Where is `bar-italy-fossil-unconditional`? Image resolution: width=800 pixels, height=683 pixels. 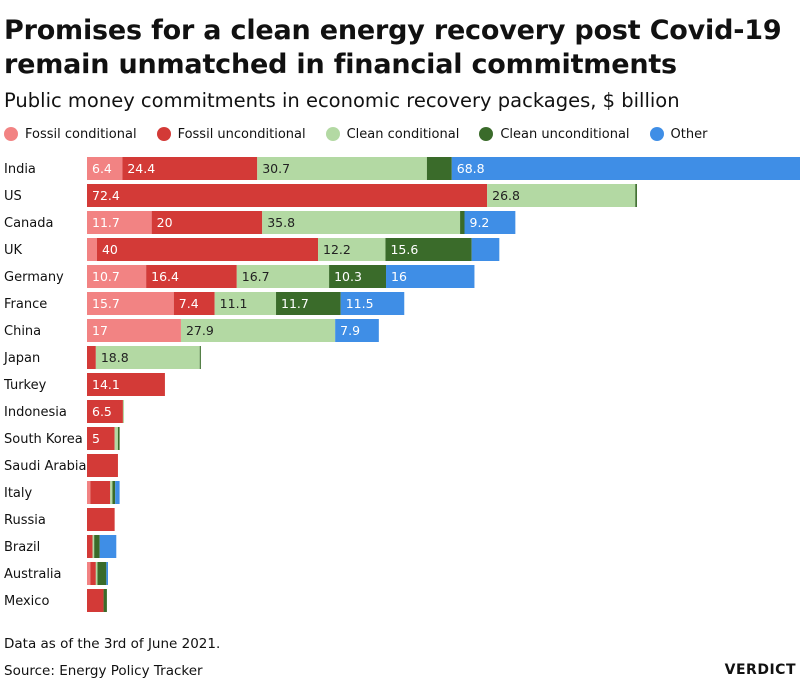 bar-italy-fossil-unconditional is located at coordinates (100, 492).